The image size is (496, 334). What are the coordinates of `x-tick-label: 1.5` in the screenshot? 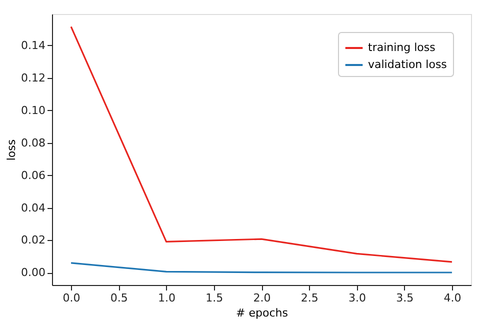 It's located at (215, 298).